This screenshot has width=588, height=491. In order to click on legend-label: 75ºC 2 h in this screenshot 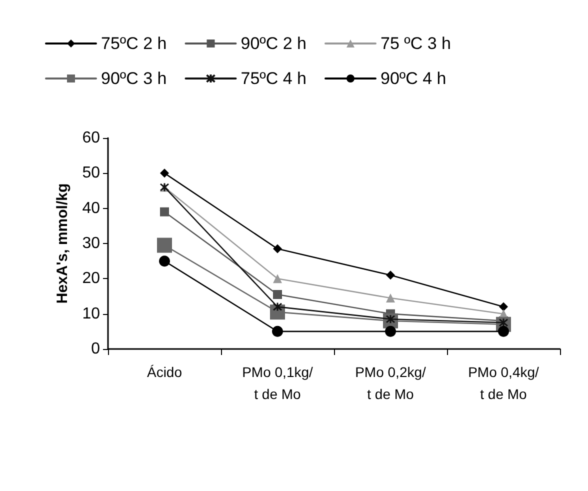, I will do `click(134, 43)`.